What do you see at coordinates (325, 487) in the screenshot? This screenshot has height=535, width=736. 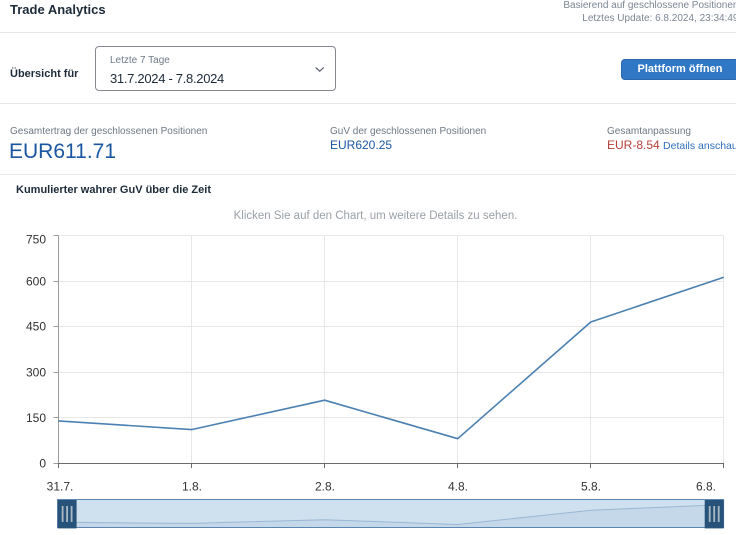 I see `svg-text: 2.8.` at bounding box center [325, 487].